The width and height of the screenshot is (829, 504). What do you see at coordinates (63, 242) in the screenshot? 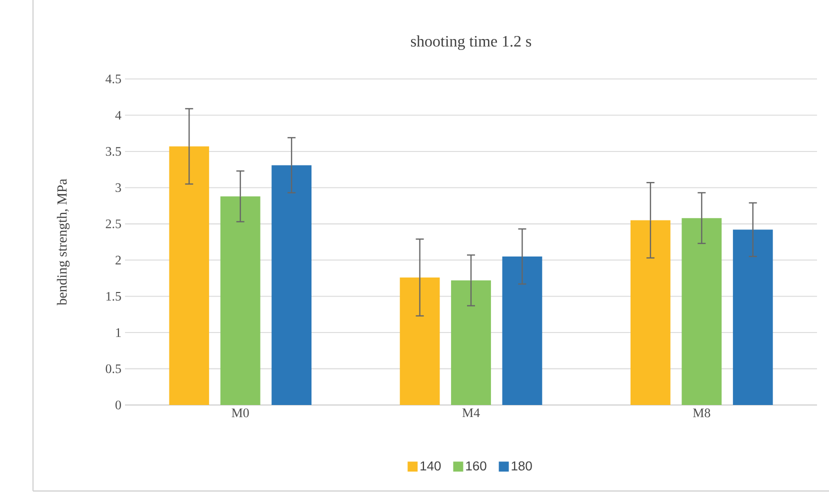
I see `y-axis-title: bending strength, MPa` at bounding box center [63, 242].